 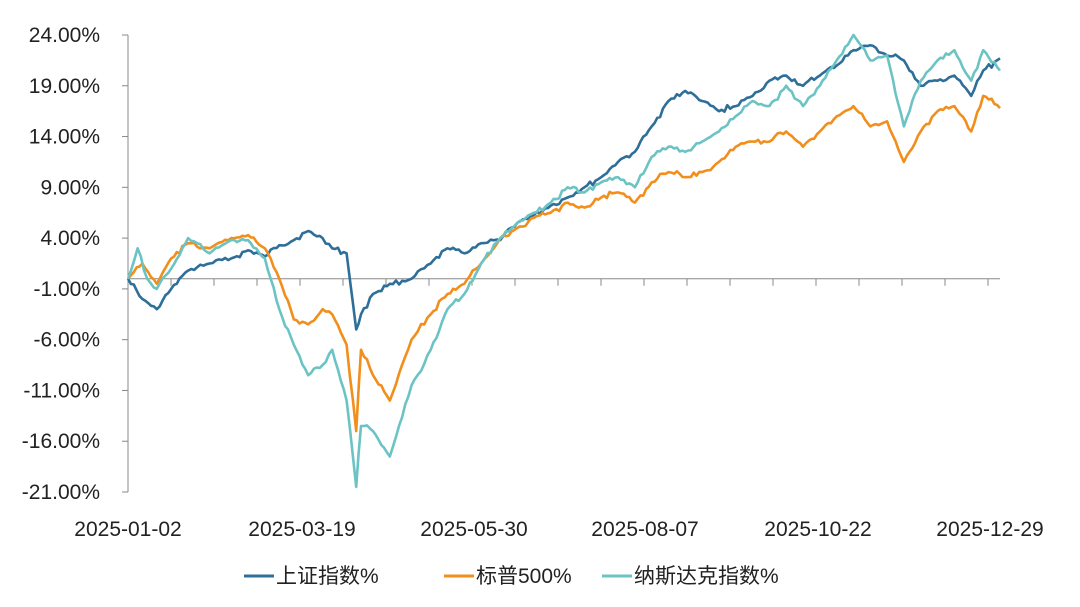 I want to click on x-tick-label: 2025-05-30, so click(x=473, y=529).